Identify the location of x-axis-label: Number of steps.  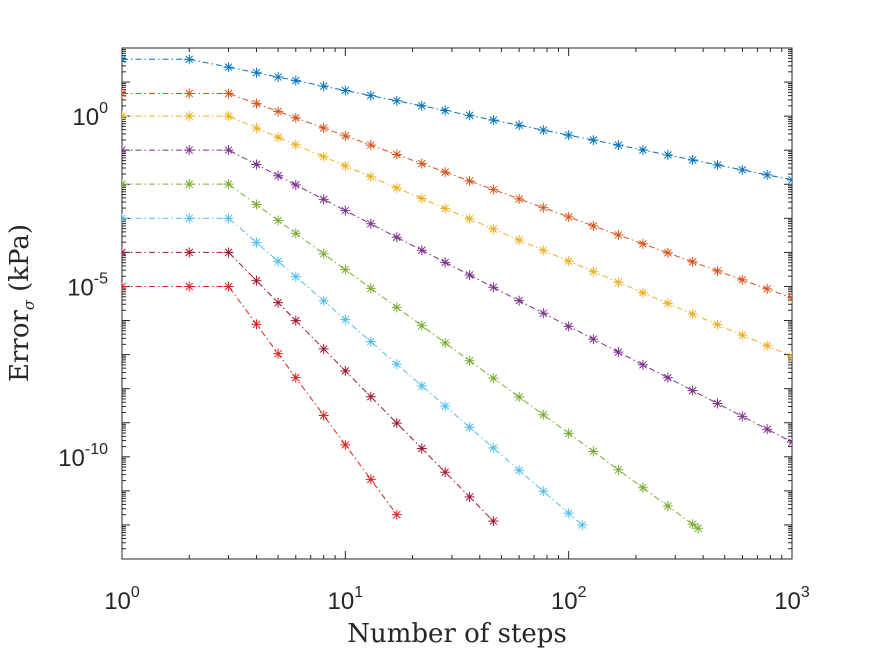
(457, 634).